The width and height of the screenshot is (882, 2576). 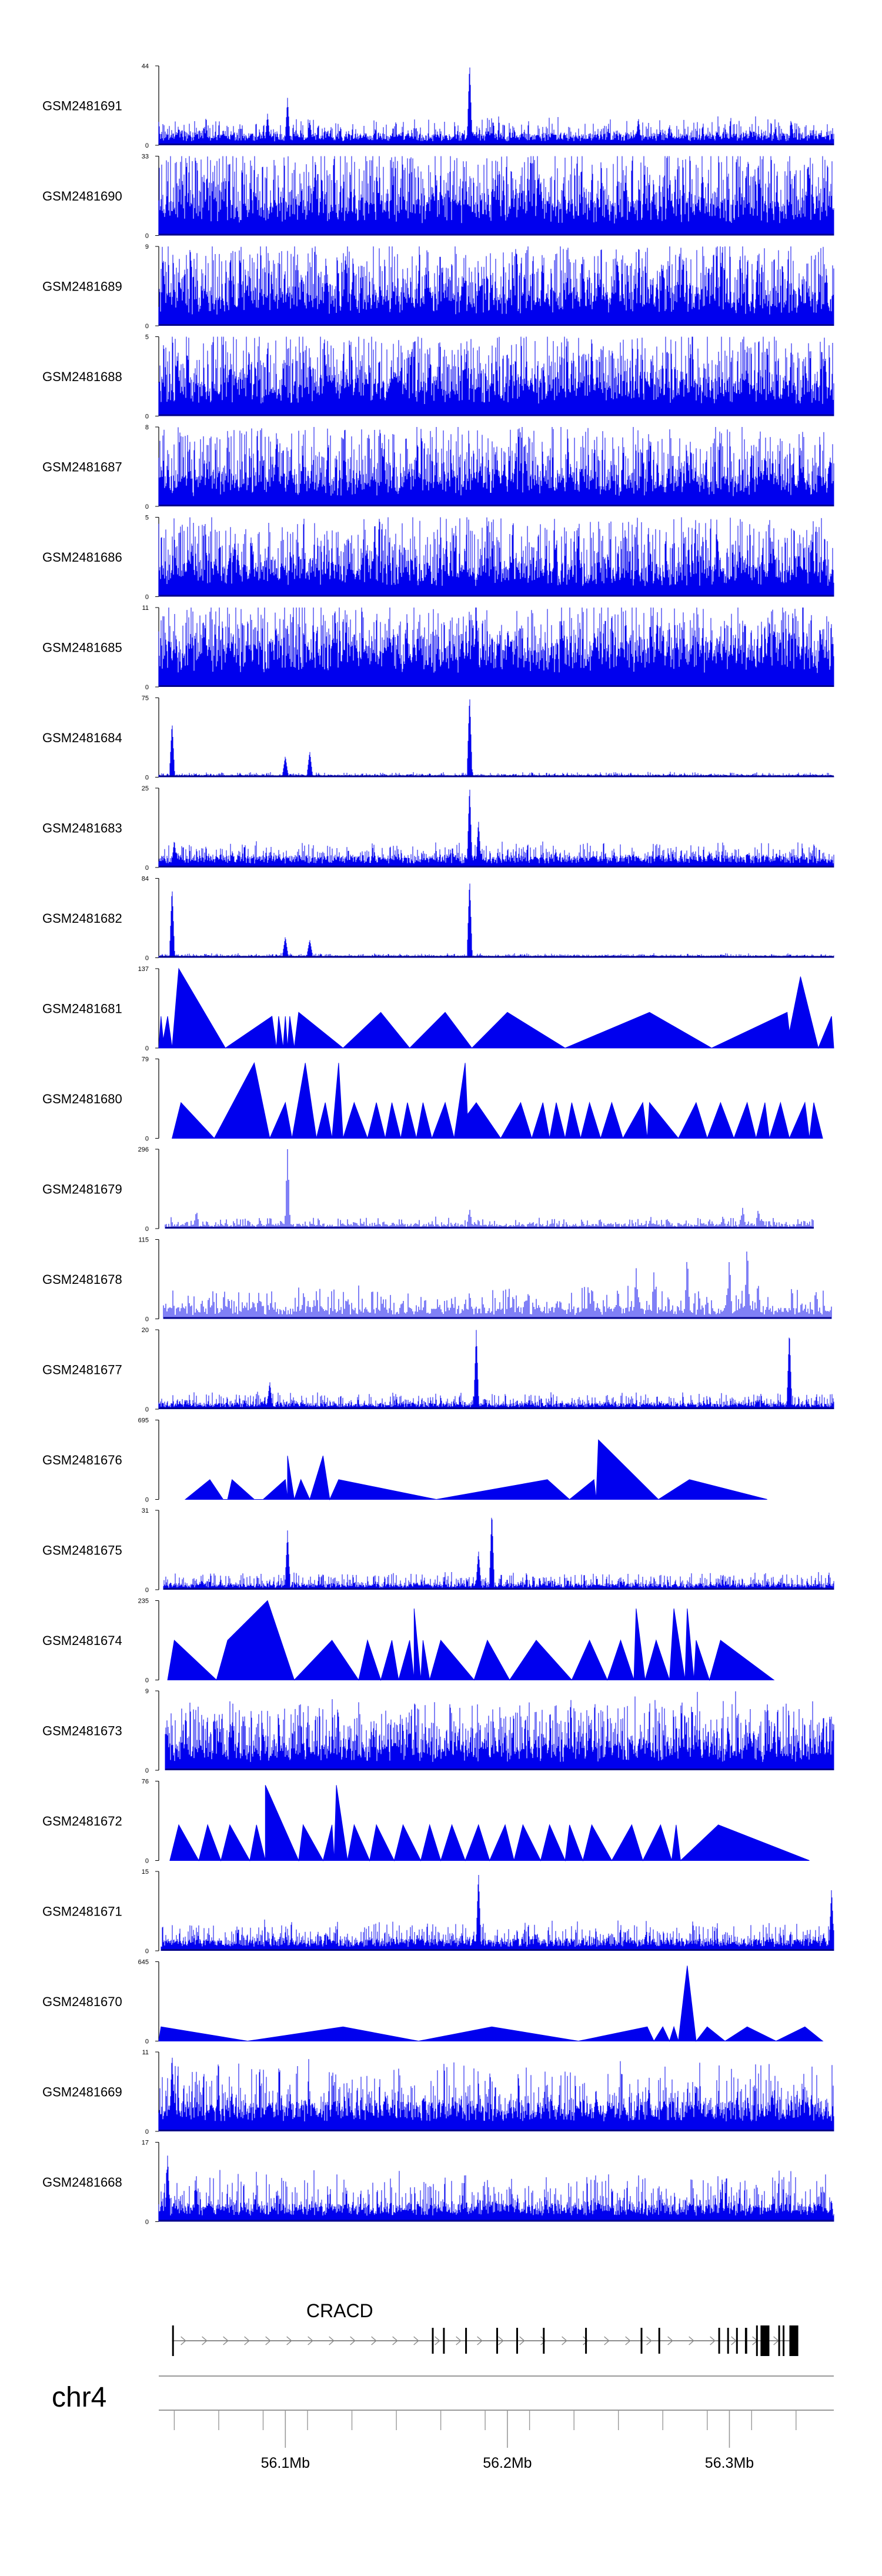 I want to click on track-label: GSM2481668, so click(x=82, y=2182).